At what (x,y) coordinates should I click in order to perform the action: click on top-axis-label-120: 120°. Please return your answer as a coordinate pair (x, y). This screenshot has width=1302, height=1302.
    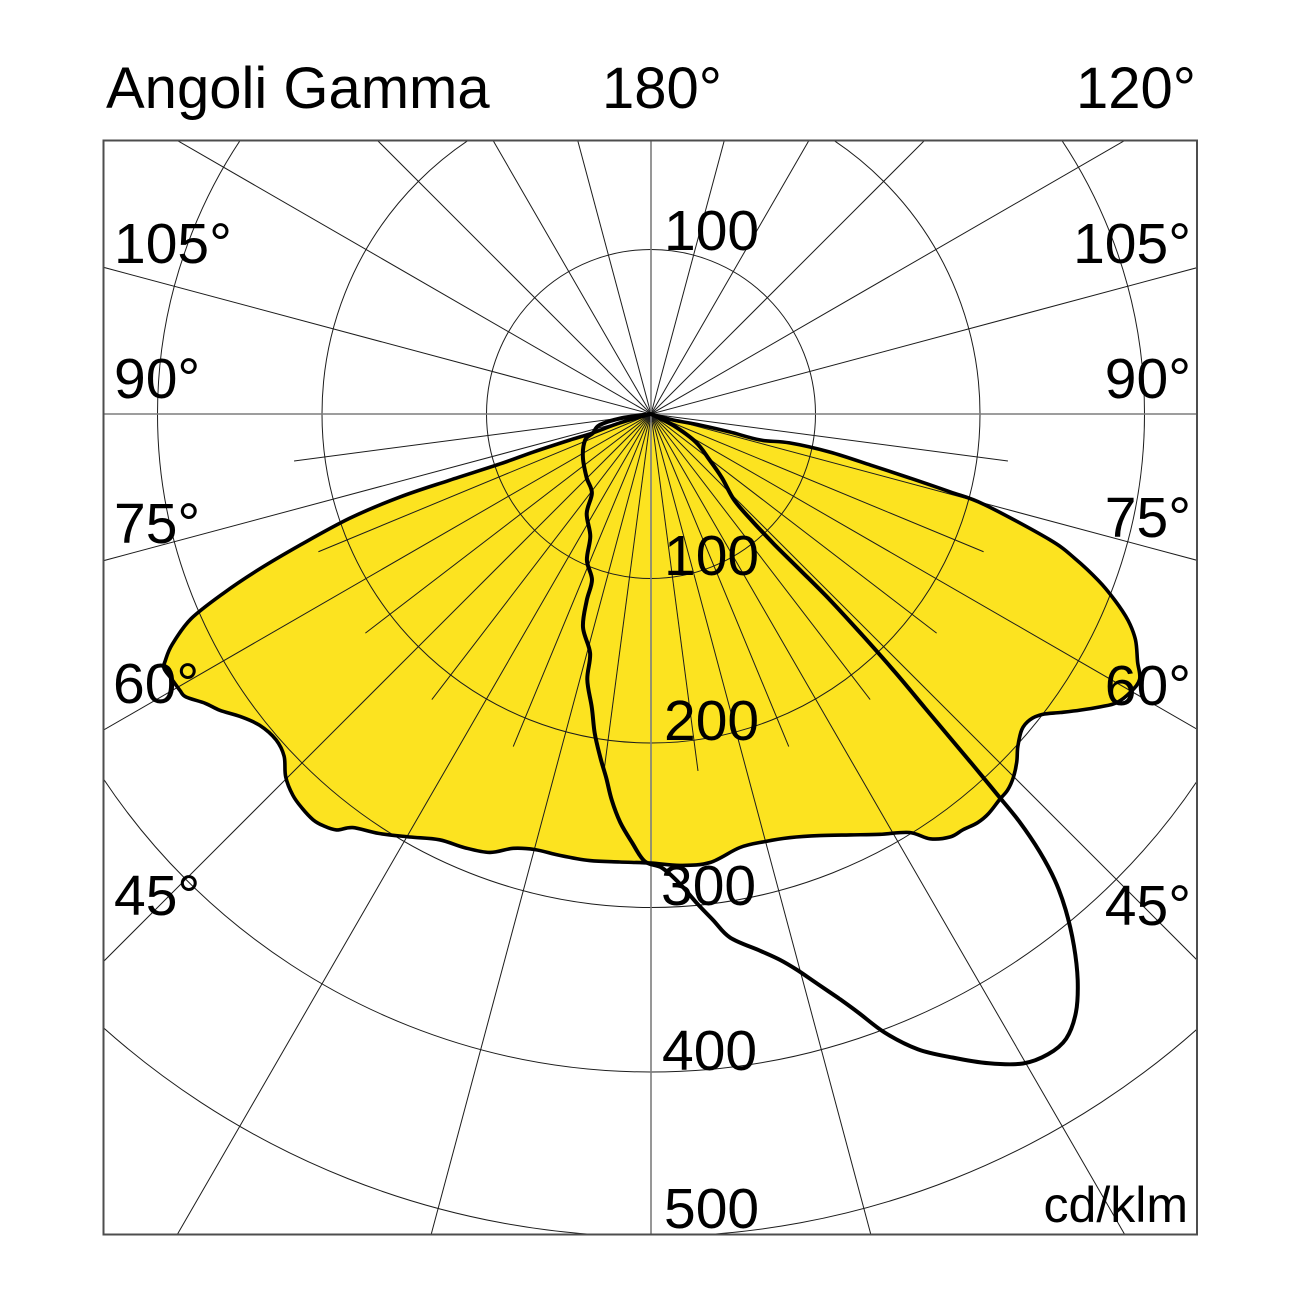
    Looking at the image, I should click on (1136, 88).